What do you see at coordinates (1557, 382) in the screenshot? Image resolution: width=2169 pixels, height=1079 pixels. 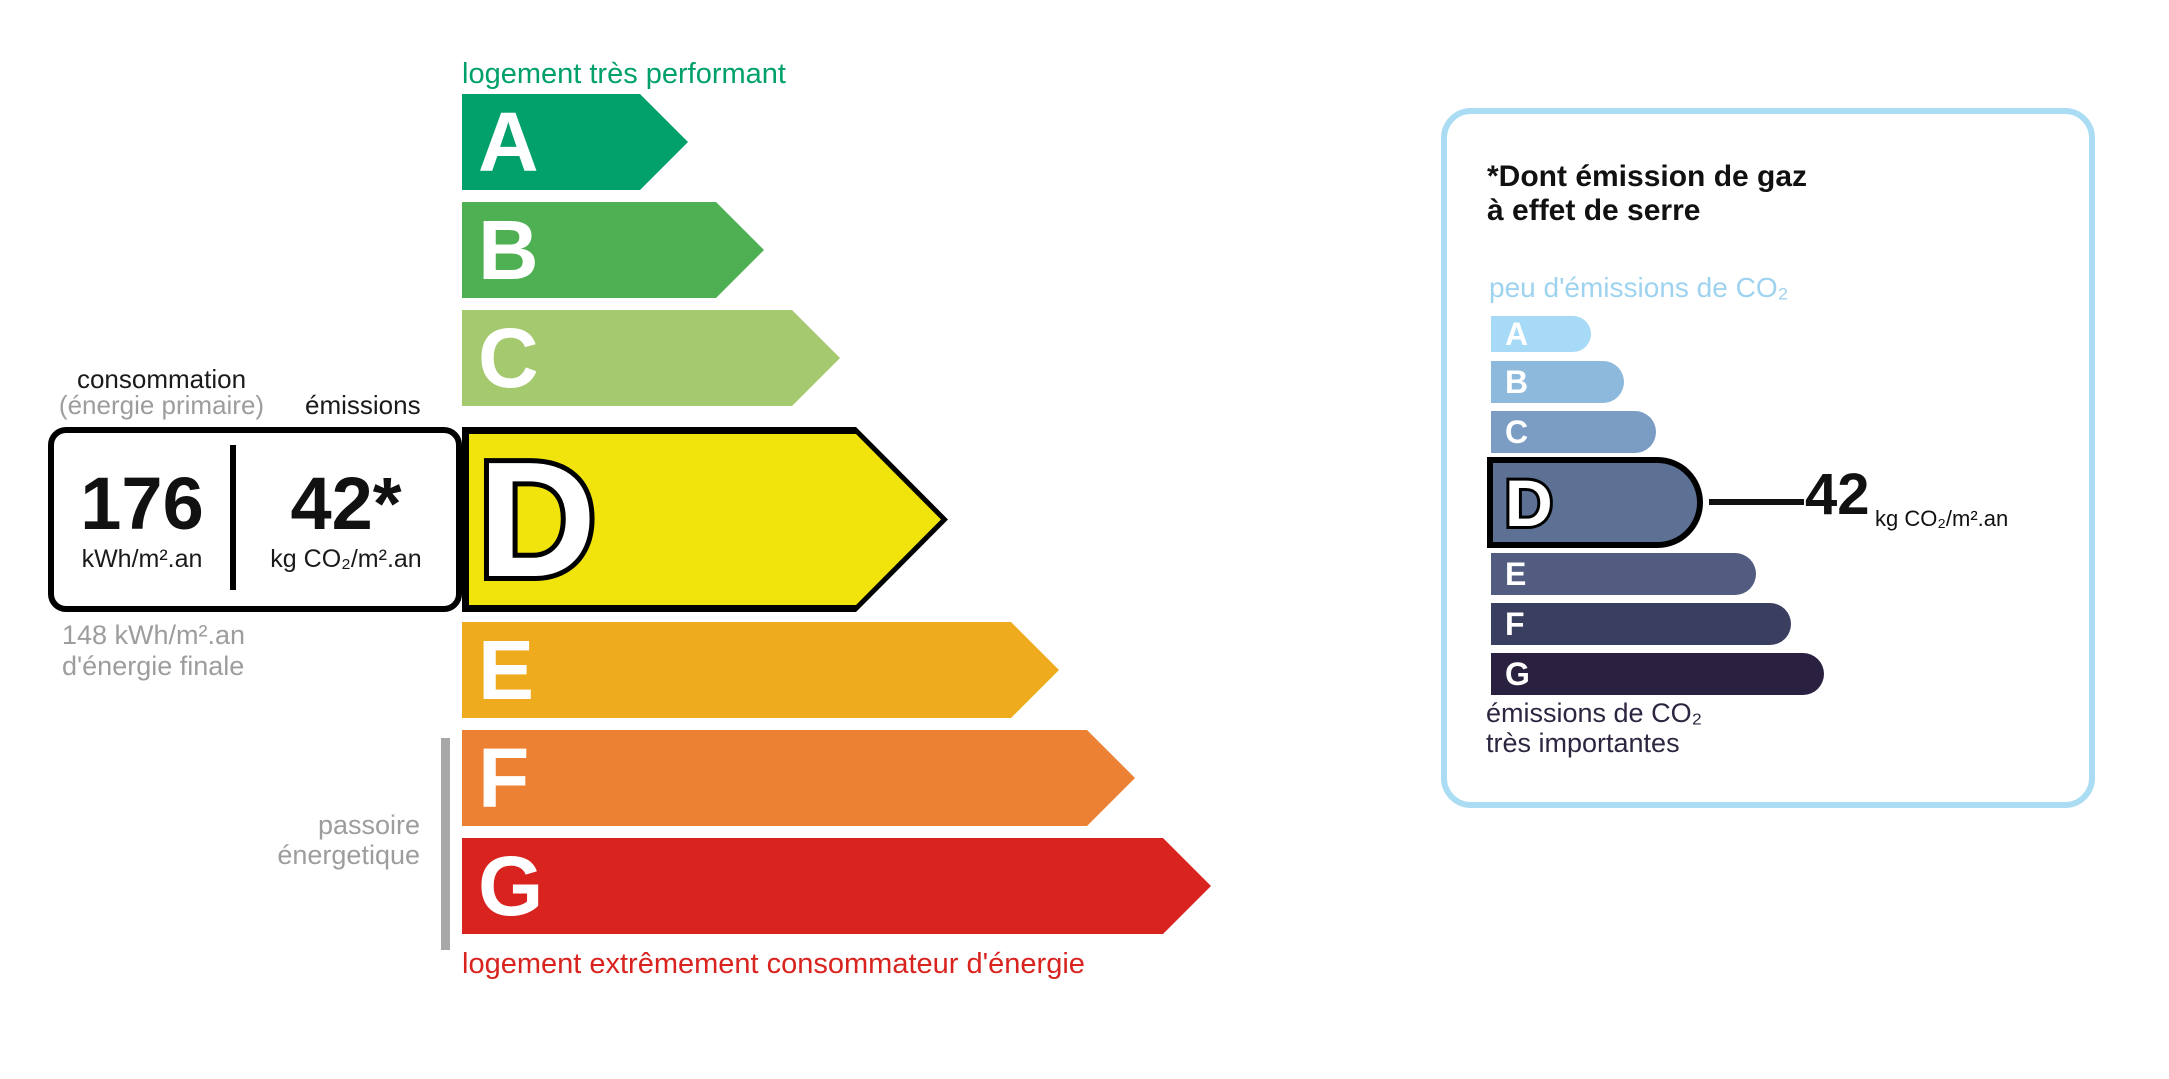 I see `co2-bar-b: B` at bounding box center [1557, 382].